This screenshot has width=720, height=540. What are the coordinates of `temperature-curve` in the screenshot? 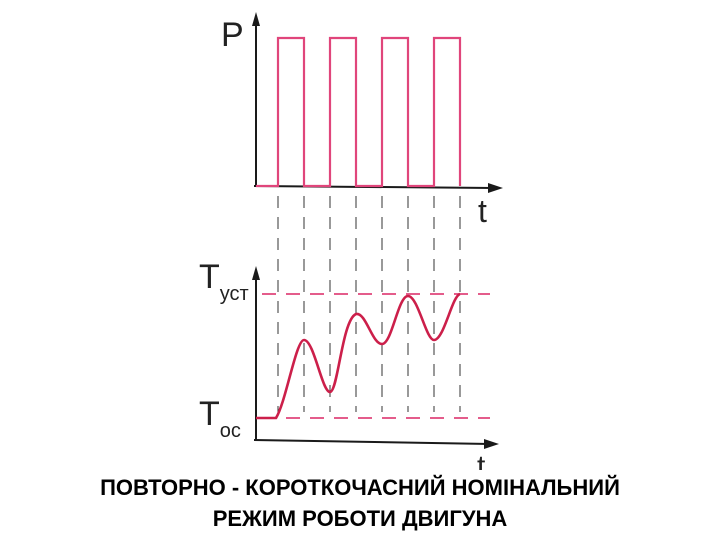 It's located at (358, 356).